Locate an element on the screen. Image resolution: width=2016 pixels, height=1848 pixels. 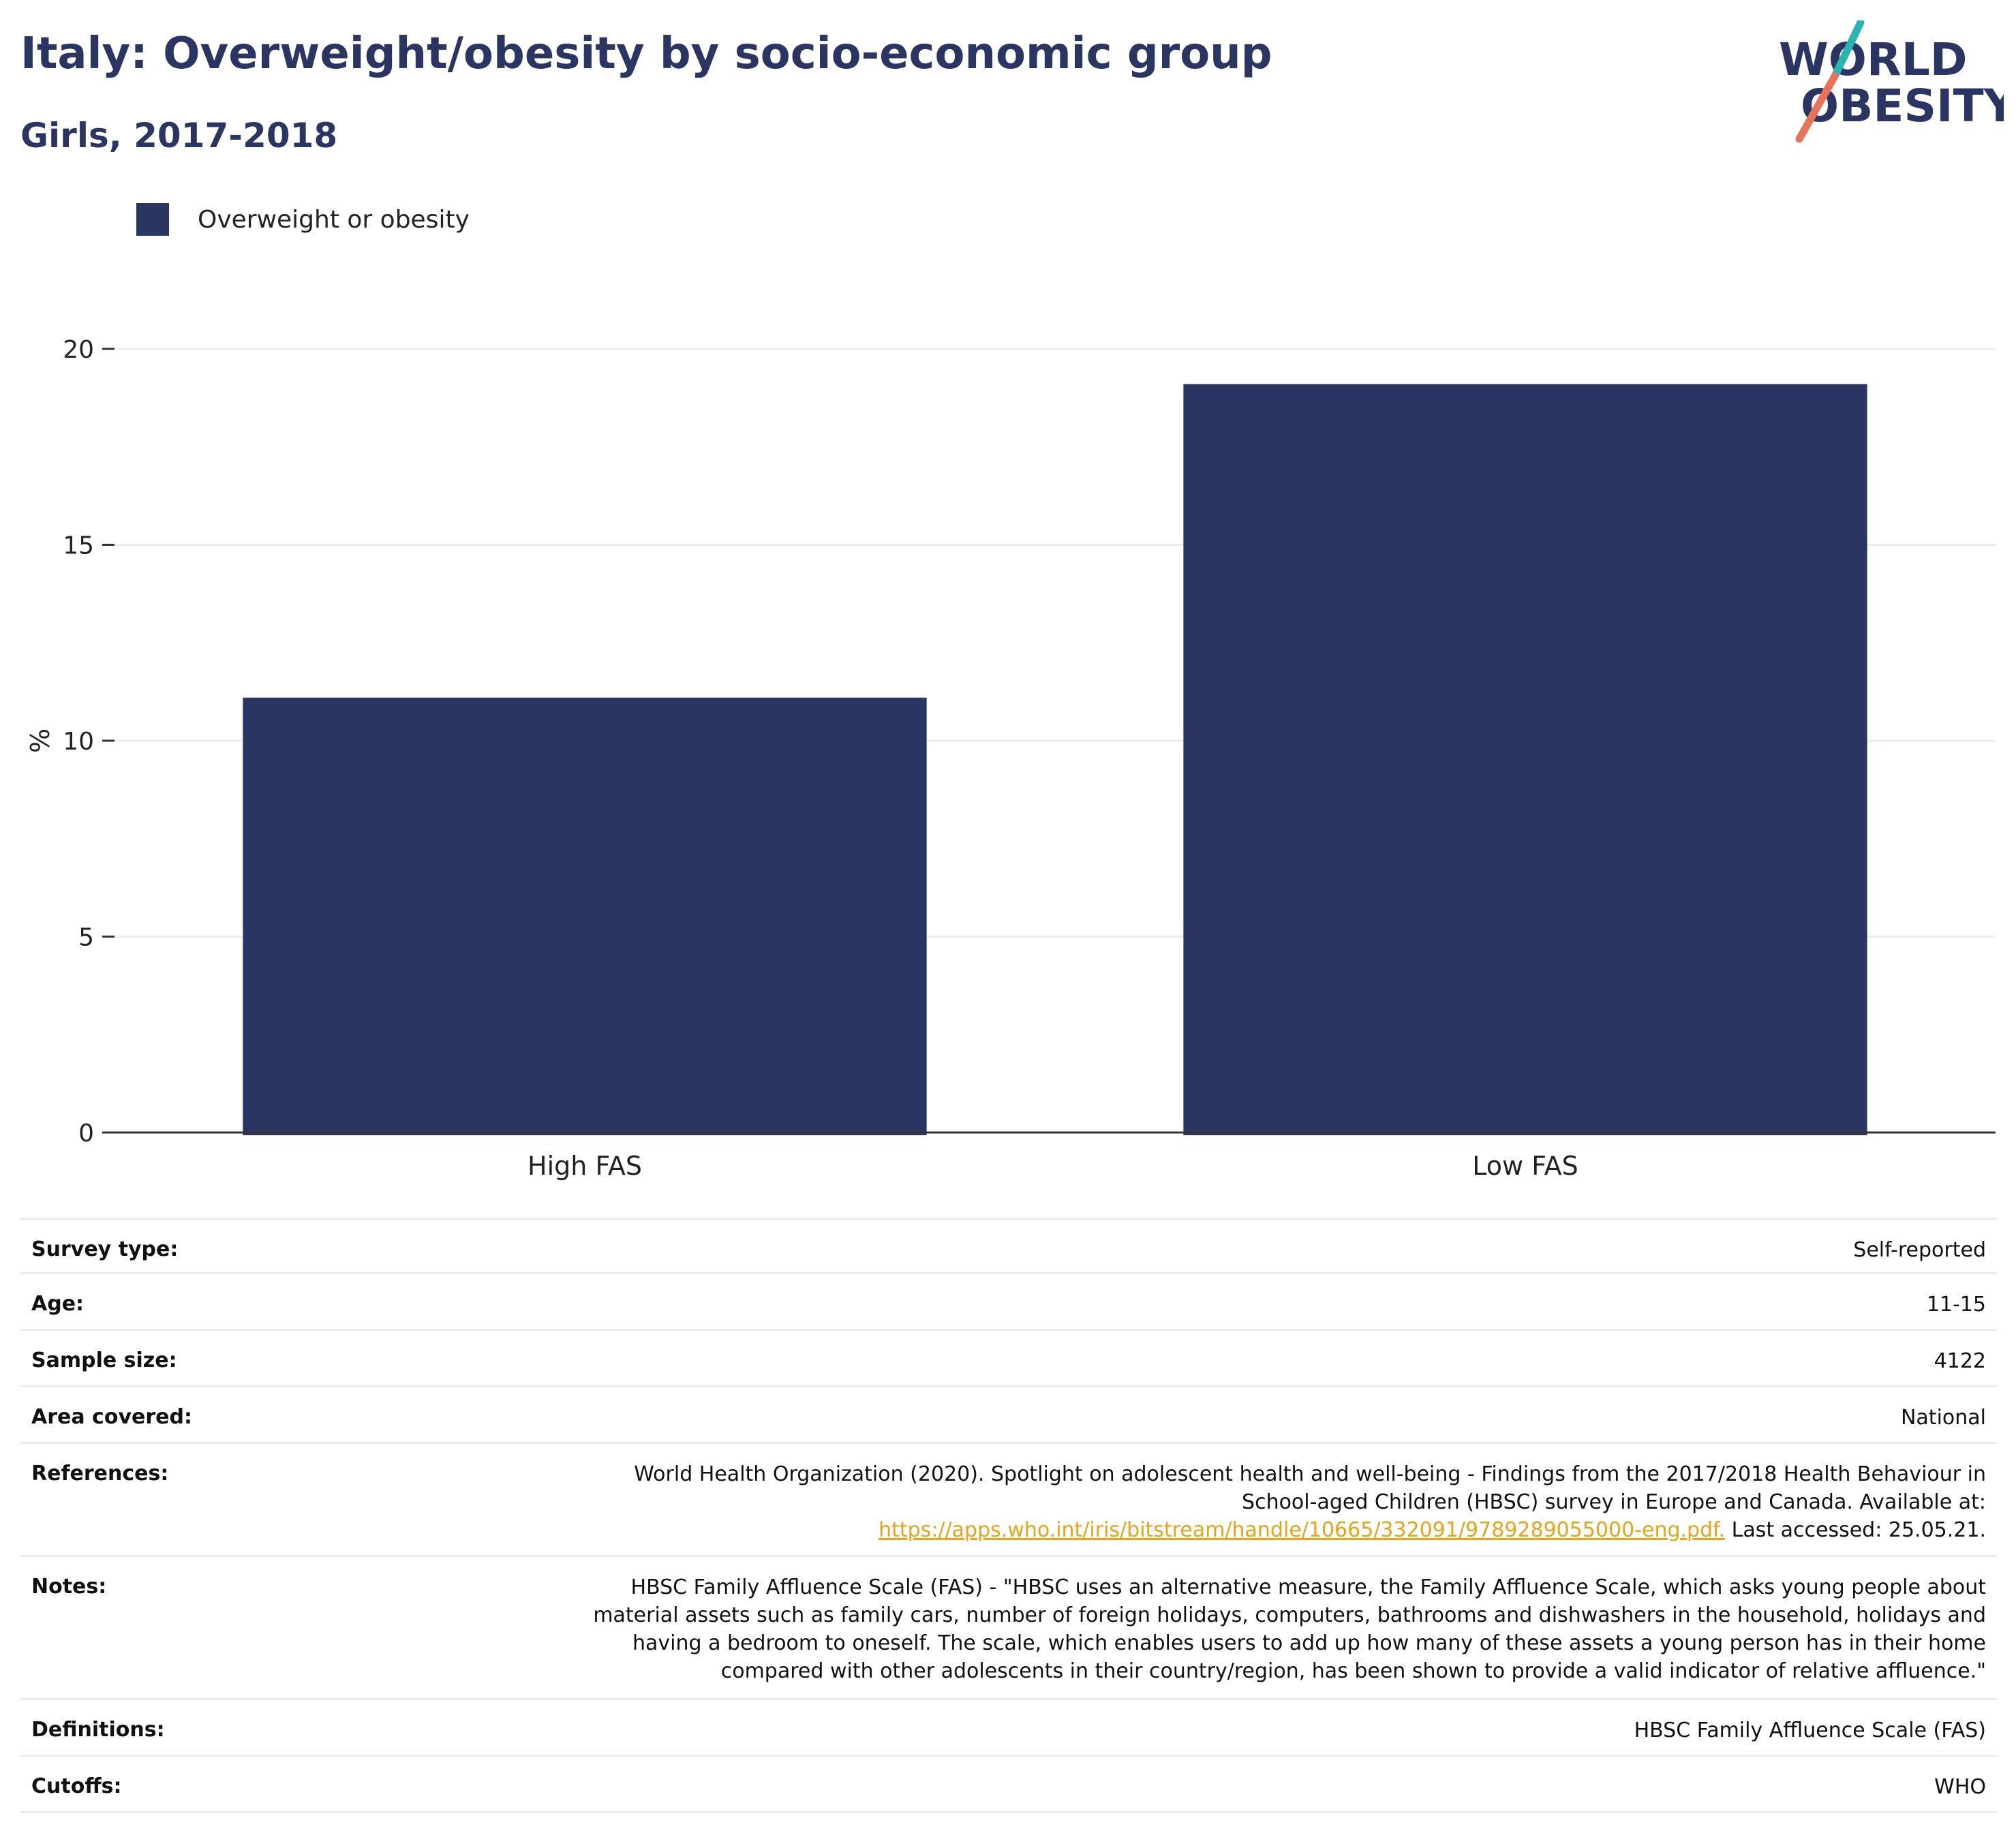
info-row-age: Age: 11-15 is located at coordinates (1008, 1302).